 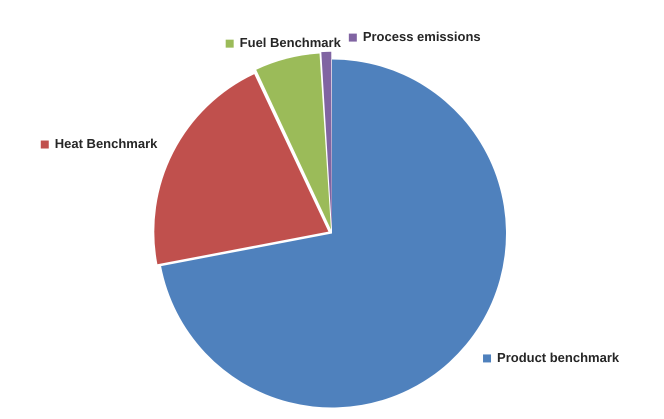 What do you see at coordinates (106, 144) in the screenshot?
I see `legend-label: Heat Benchmark` at bounding box center [106, 144].